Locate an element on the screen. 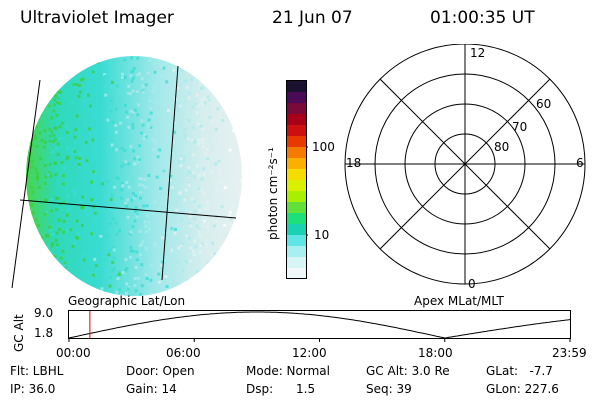  timeline-xtick-1200: 12:00 is located at coordinates (309, 353).